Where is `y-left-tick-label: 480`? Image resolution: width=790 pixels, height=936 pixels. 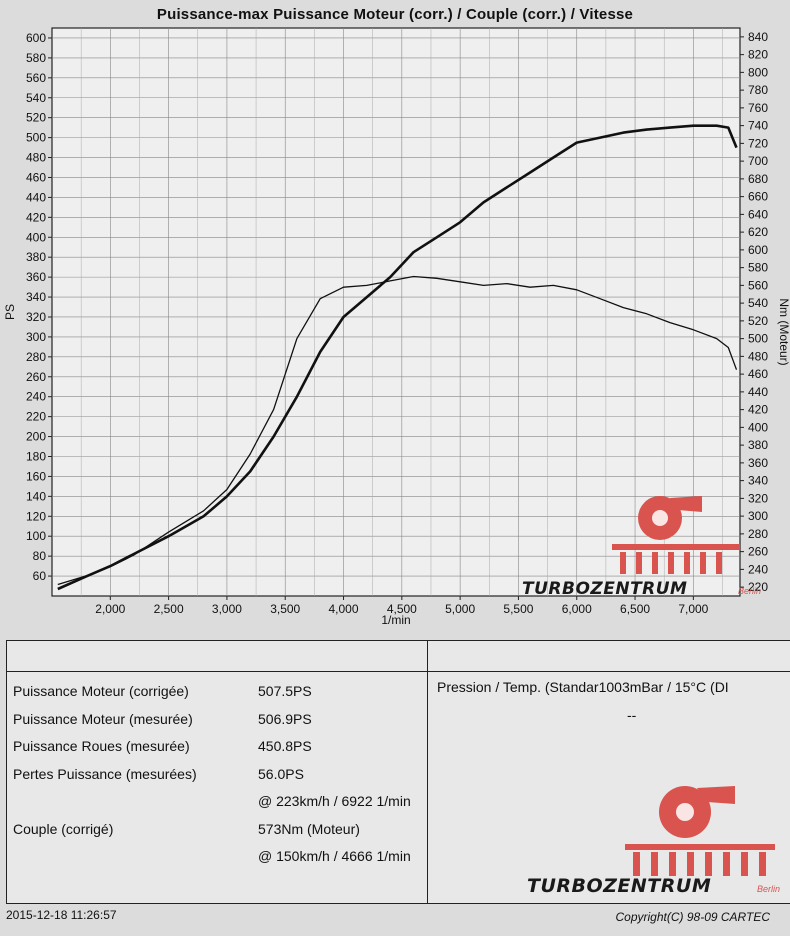 y-left-tick-label: 480 is located at coordinates (36, 158).